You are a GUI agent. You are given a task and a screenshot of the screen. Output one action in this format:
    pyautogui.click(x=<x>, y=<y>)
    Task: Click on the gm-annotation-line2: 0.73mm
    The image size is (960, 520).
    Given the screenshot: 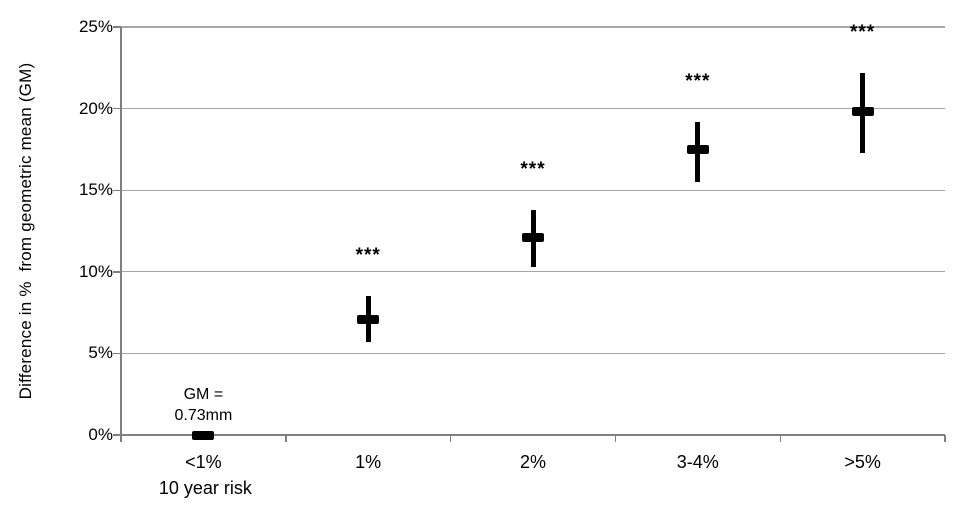 What is the action you would take?
    pyautogui.click(x=203, y=415)
    